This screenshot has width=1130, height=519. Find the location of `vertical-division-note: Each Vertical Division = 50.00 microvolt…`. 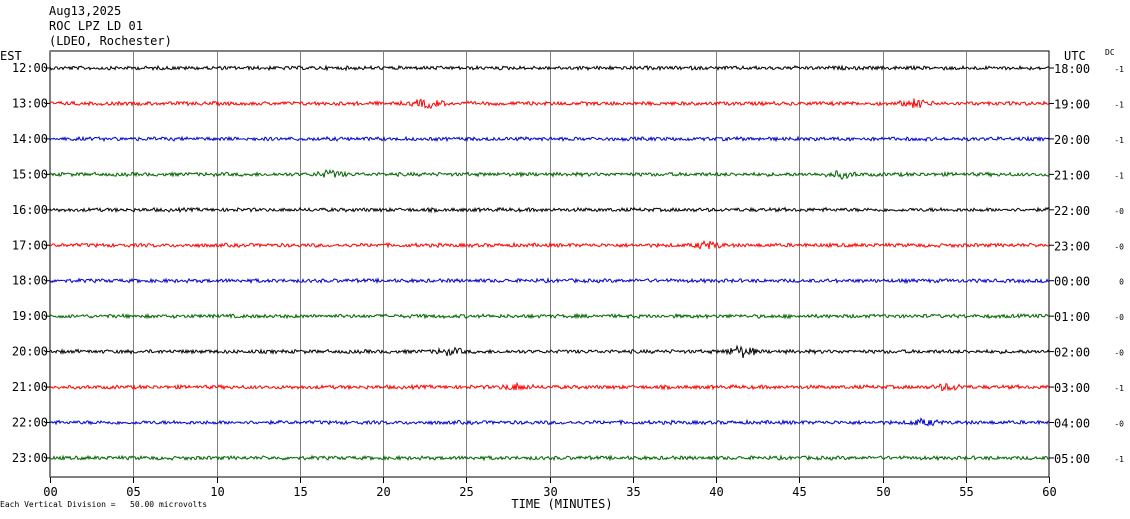

vertical-division-note: Each Vertical Division = 50.00 microvolt… is located at coordinates (104, 504).